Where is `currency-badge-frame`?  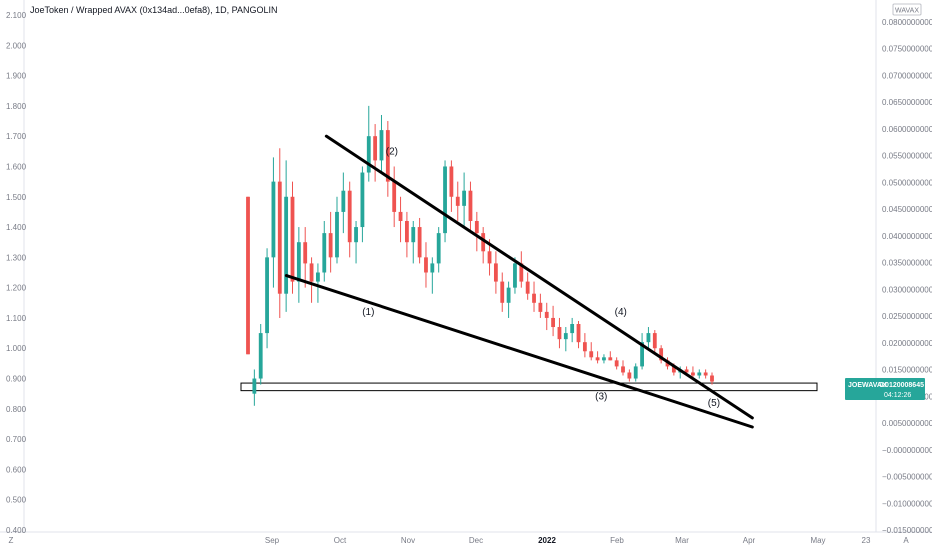
currency-badge-frame is located at coordinates (907, 9).